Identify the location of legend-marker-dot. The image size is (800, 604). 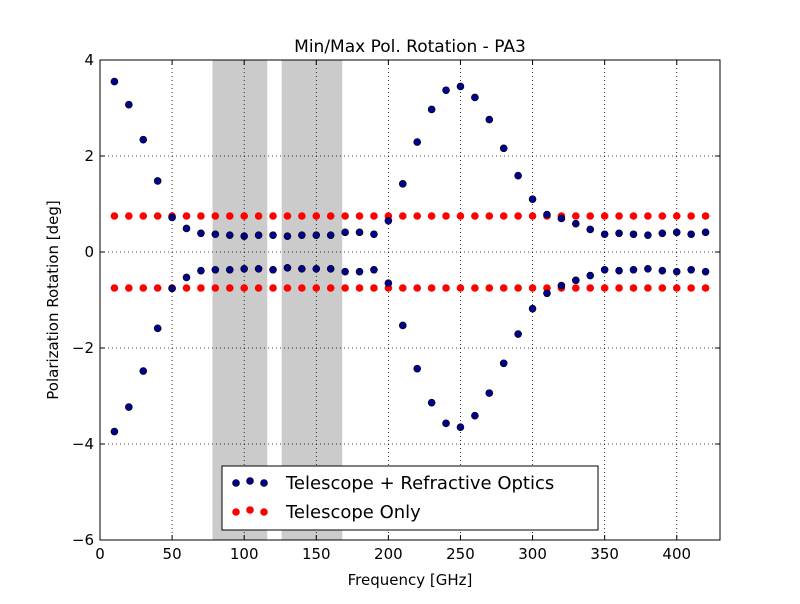
(250, 481).